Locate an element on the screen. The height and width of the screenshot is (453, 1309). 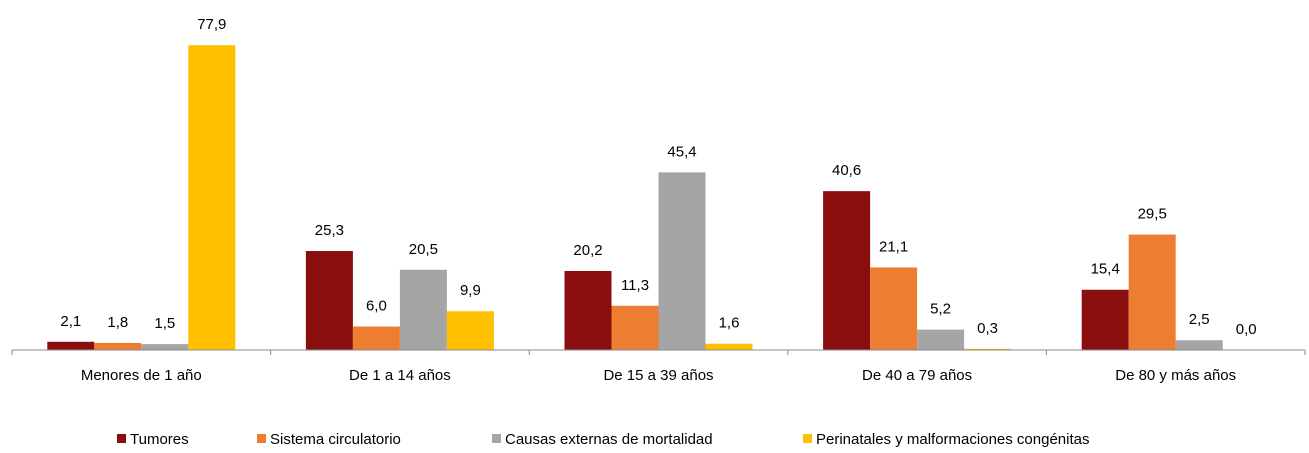
data-label: 29,5 is located at coordinates (1152, 214).